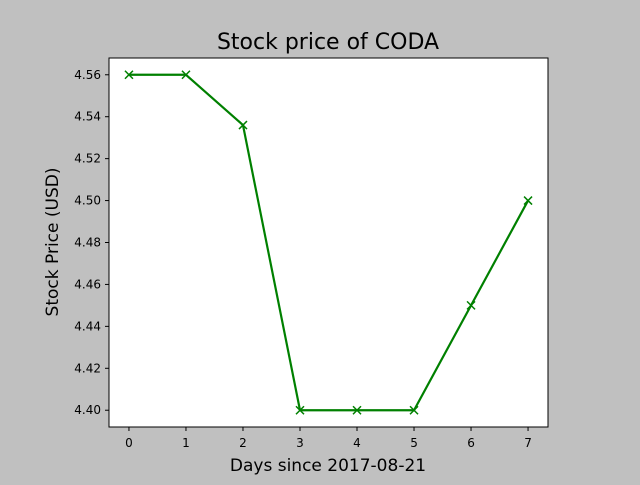 The image size is (640, 485). What do you see at coordinates (87, 201) in the screenshot?
I see `y-tick-label: 4.50` at bounding box center [87, 201].